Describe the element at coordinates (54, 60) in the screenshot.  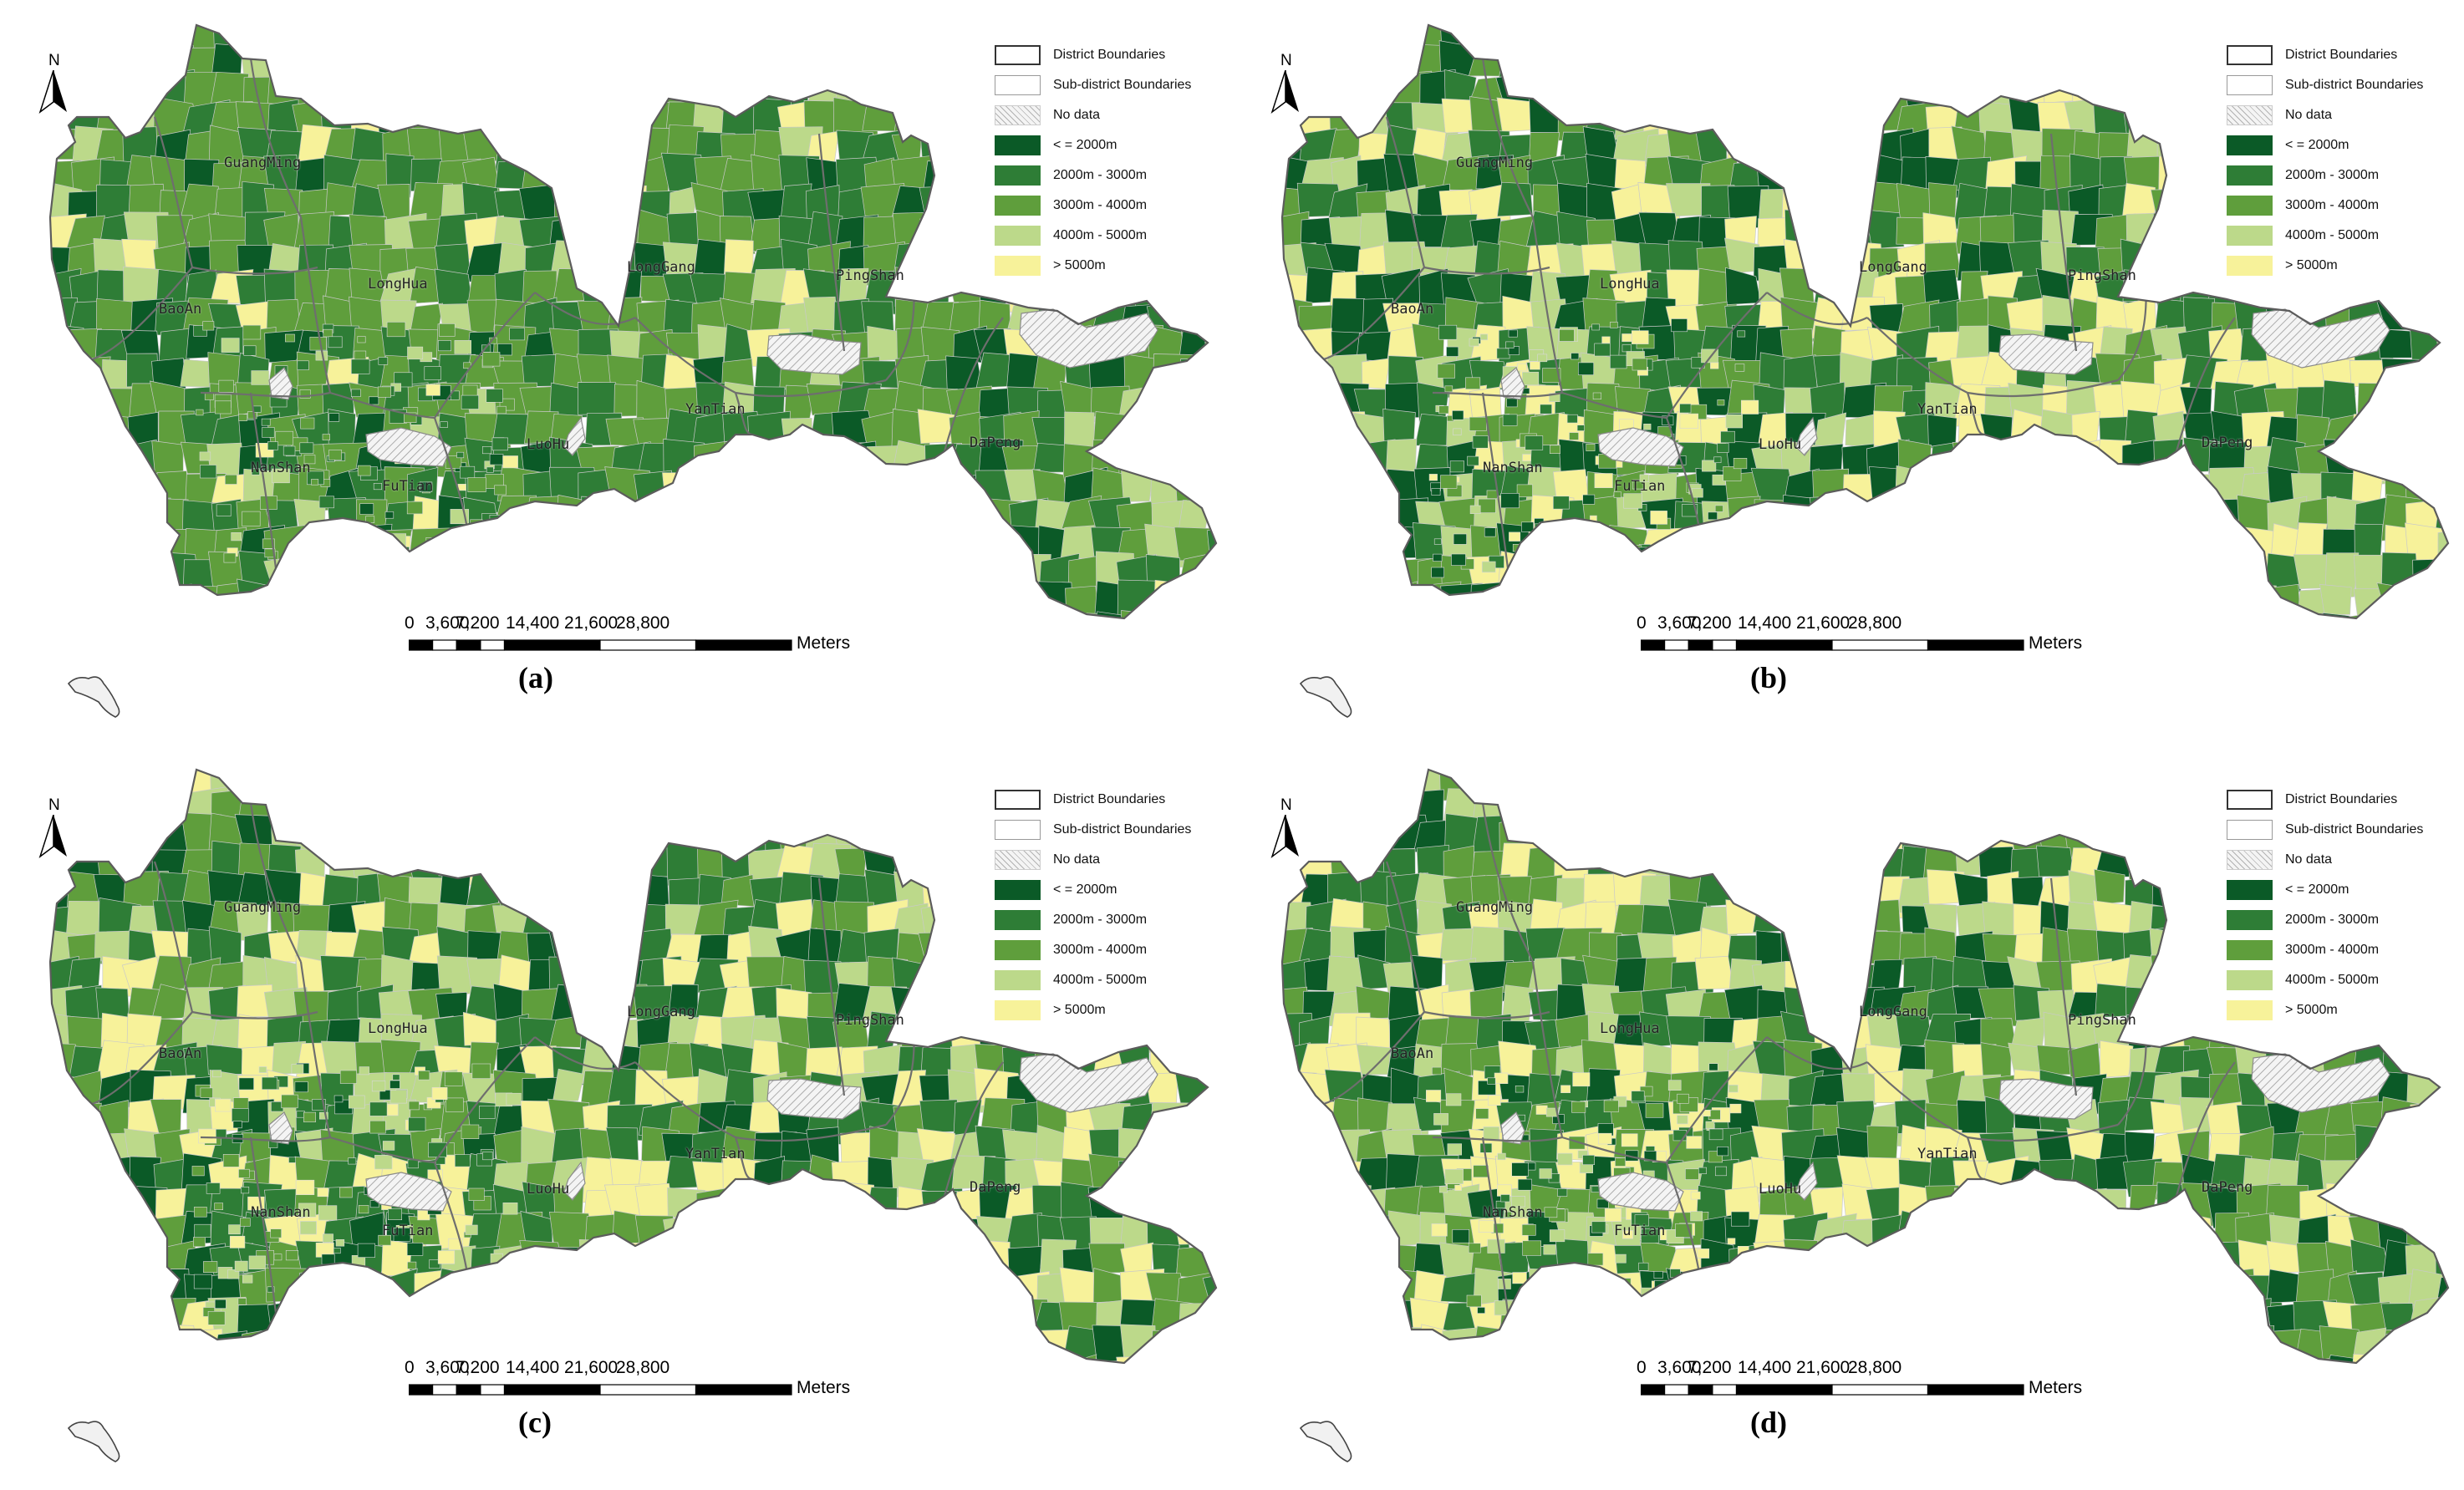
I see `north-letter: N` at that location.